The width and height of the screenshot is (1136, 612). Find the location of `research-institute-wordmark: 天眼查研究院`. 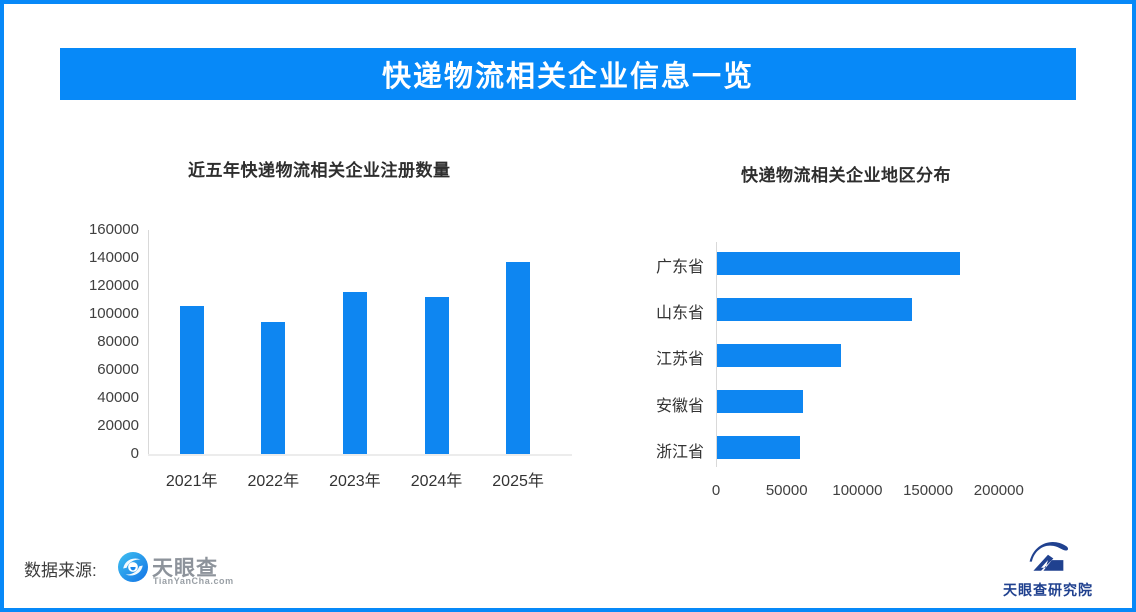

research-institute-wordmark: 天眼查研究院 is located at coordinates (1048, 590).